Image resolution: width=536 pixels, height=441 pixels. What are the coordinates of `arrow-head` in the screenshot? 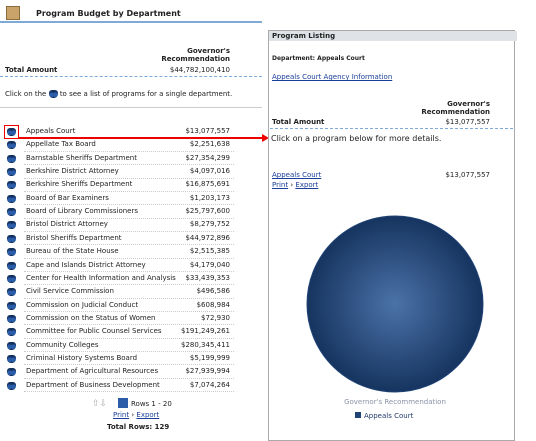 It's located at (265, 138).